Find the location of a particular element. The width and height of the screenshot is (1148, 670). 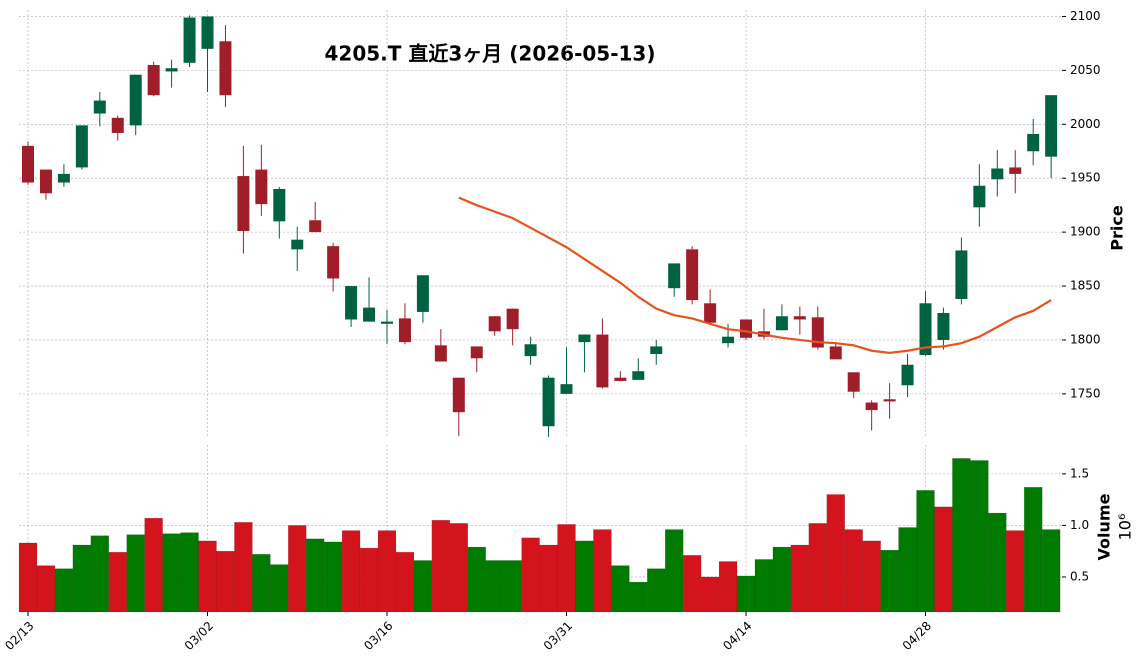

volume-axis-label: Volume is located at coordinates (1104, 526).